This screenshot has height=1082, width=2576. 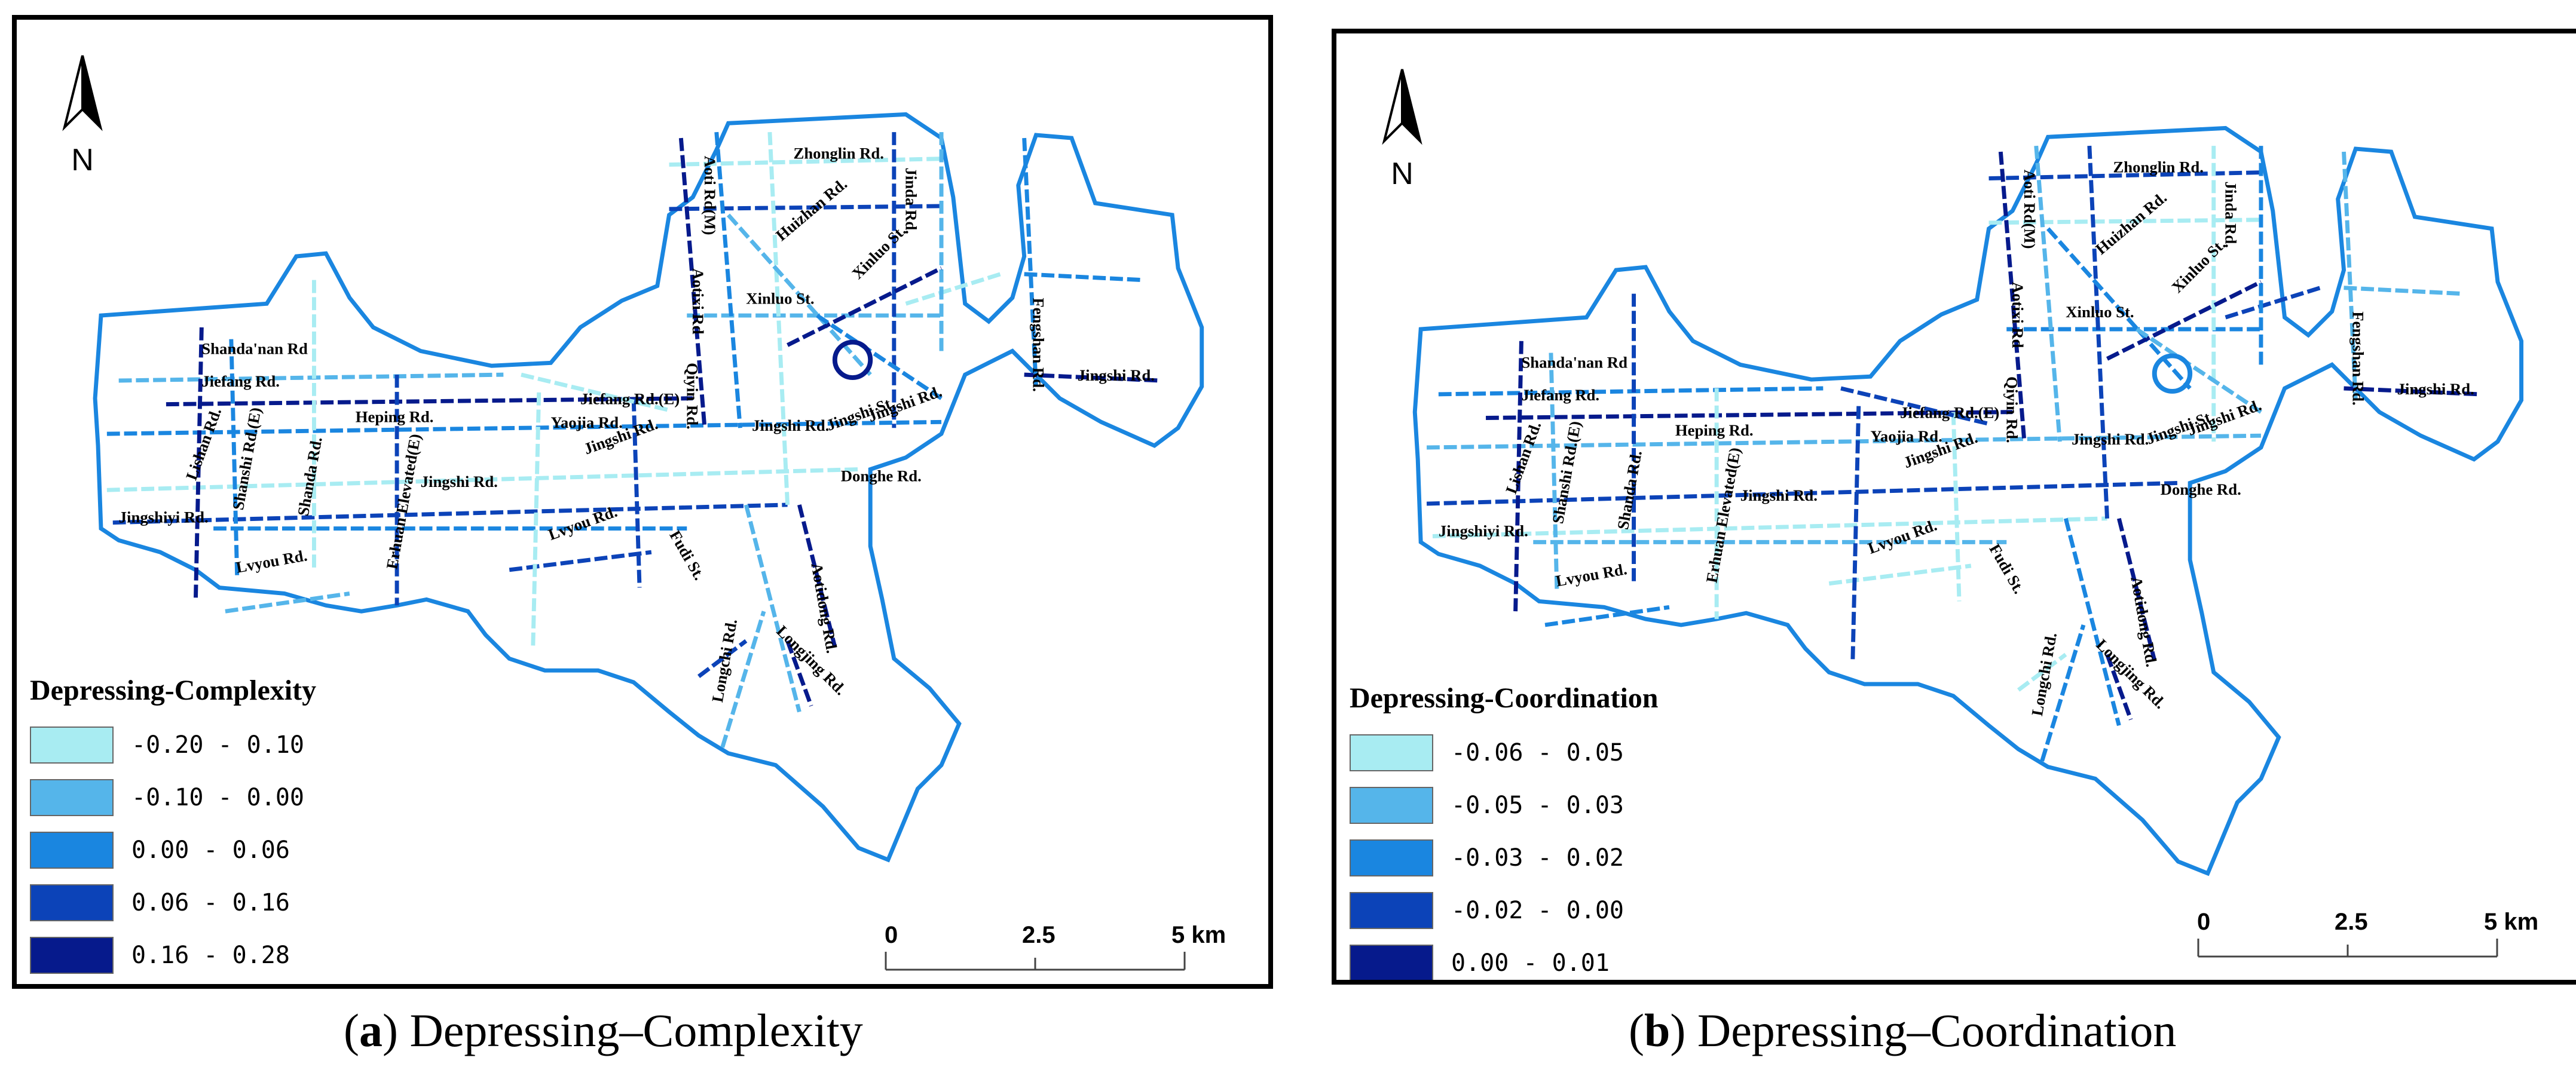 I want to click on legend-item: -0.03 - 0.02, so click(x=1504, y=858).